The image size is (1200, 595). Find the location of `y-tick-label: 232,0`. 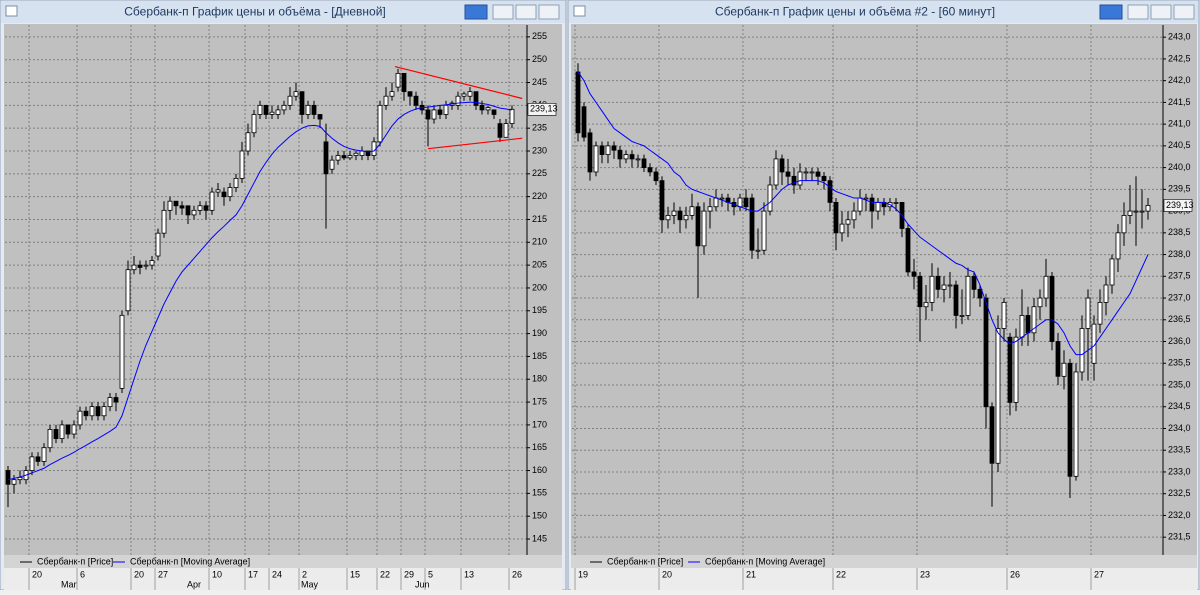

y-tick-label: 232,0 is located at coordinates (1179, 515).